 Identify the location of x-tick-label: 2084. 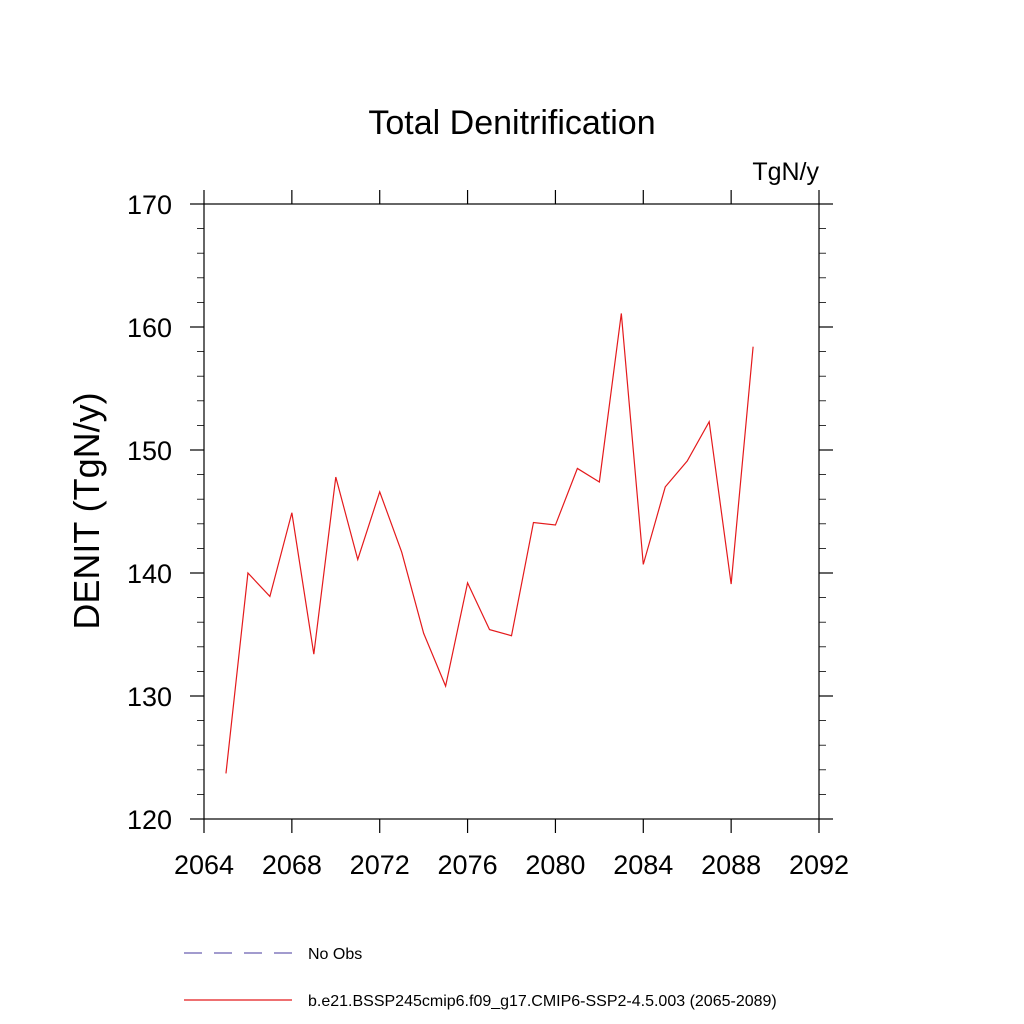
(643, 865).